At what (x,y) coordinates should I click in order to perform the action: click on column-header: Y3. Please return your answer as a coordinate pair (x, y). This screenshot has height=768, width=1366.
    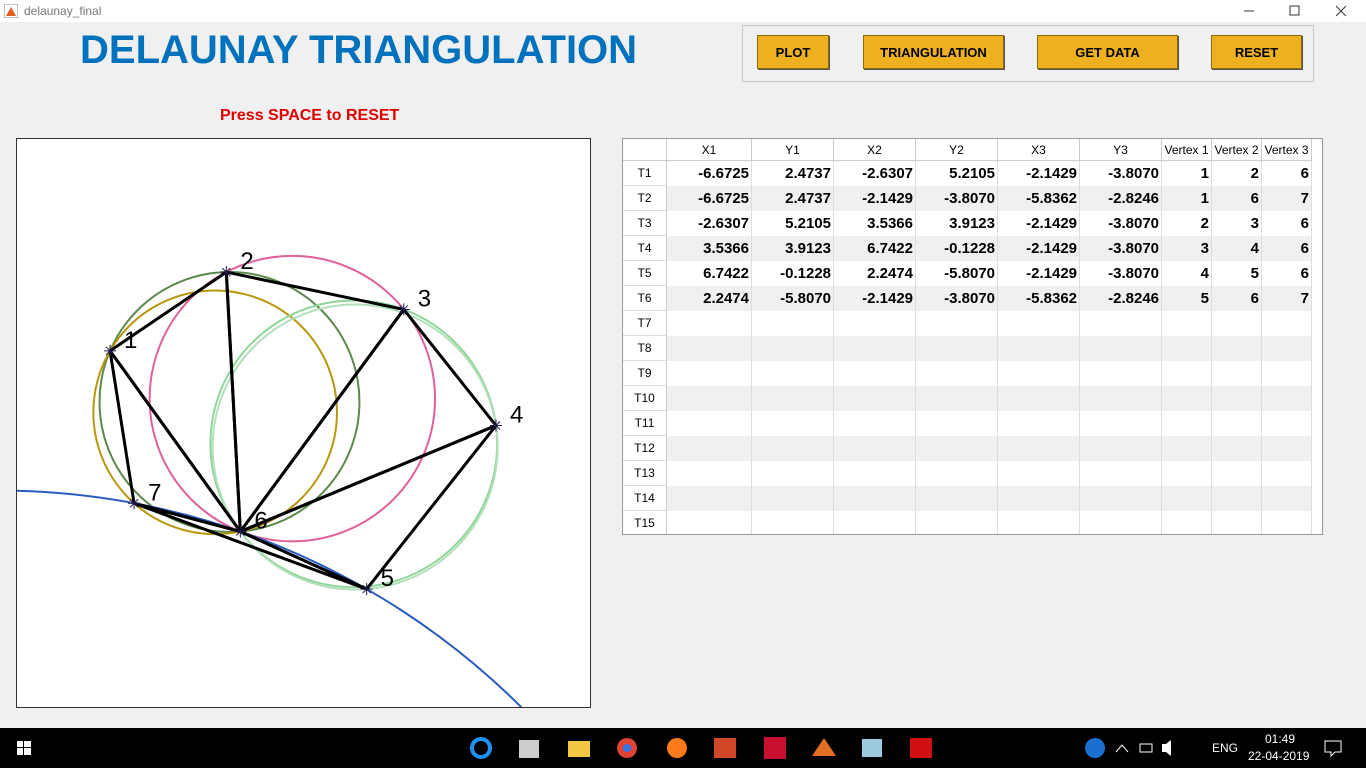
    Looking at the image, I should click on (1121, 150).